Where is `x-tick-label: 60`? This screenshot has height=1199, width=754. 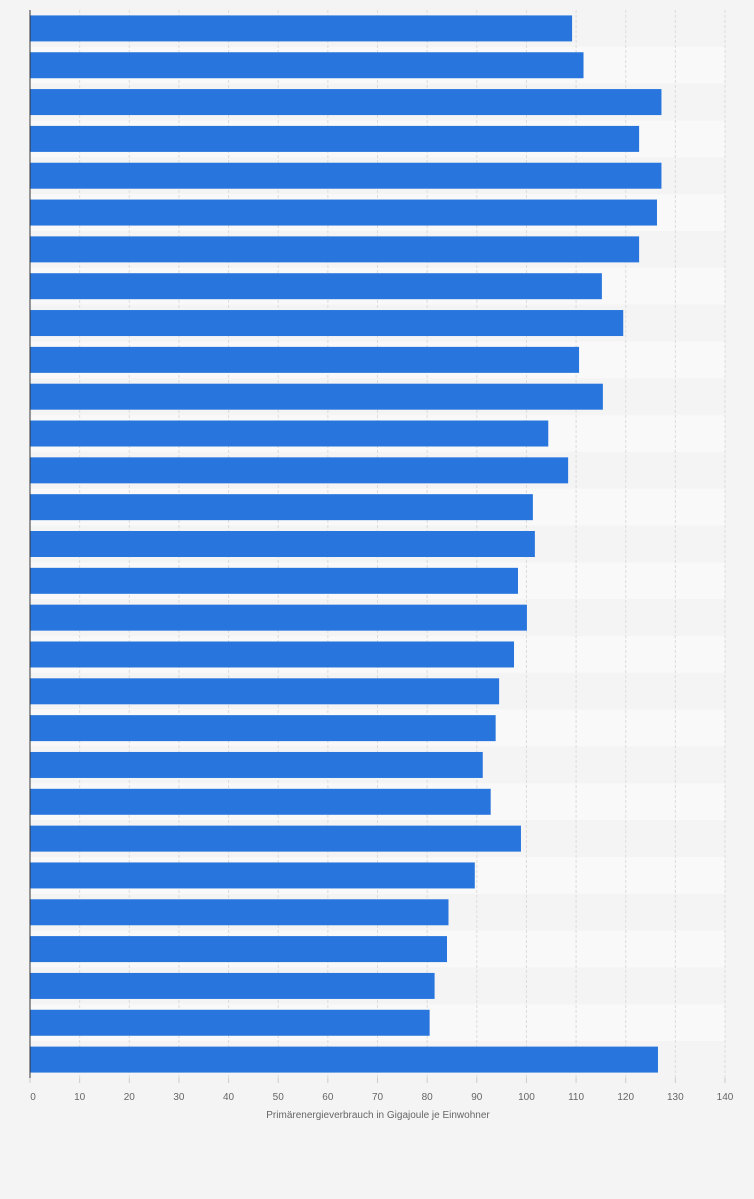
x-tick-label: 60 is located at coordinates (328, 1097).